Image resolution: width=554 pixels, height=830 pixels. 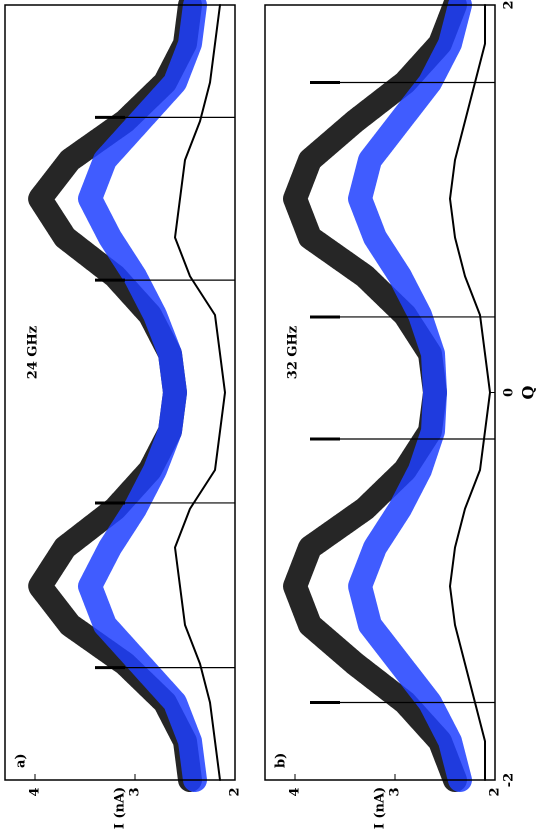 What do you see at coordinates (21, 760) in the screenshot?
I see `panel-label: a)` at bounding box center [21, 760].